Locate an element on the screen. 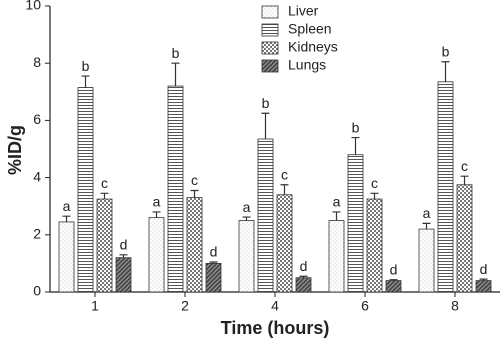 Image resolution: width=500 pixels, height=347 pixels. y-tick-label: 6 is located at coordinates (37, 119).